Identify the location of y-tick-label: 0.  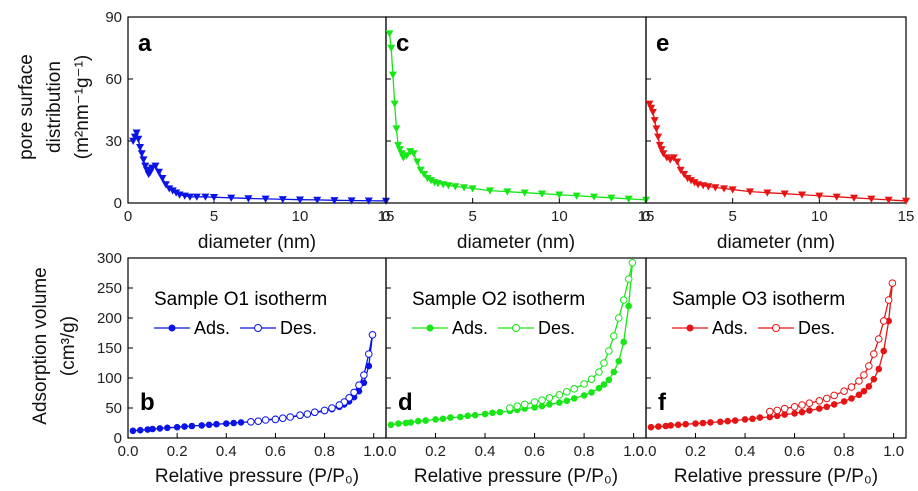
(118, 203).